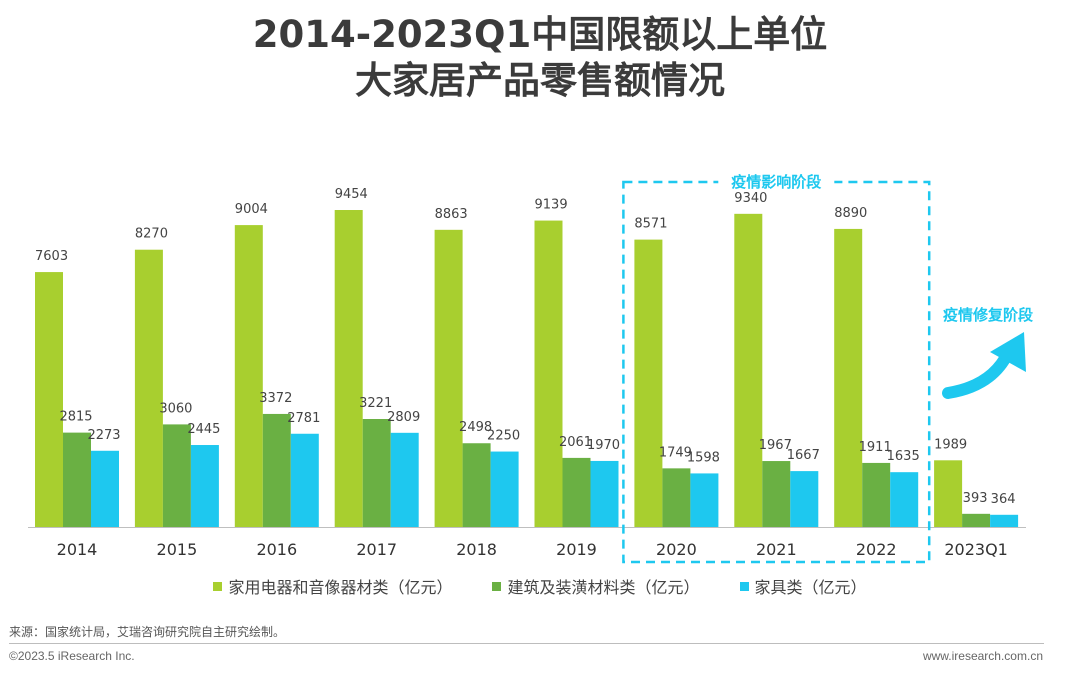 Image resolution: width=1080 pixels, height=678 pixels. What do you see at coordinates (303, 418) in the screenshot?
I see `data-label-2016-series-3: 2781` at bounding box center [303, 418].